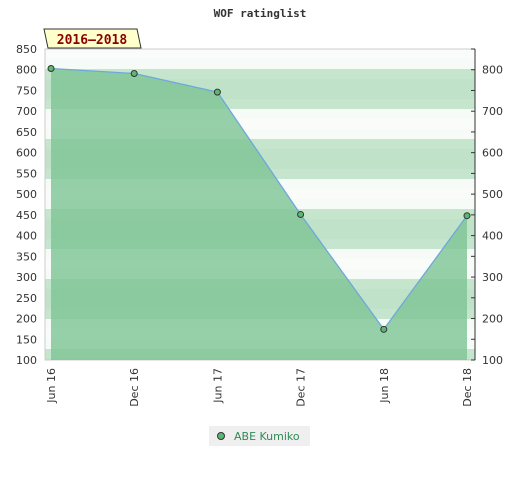  What do you see at coordinates (260, 13) in the screenshot?
I see `chart-title: WOF ratinglist` at bounding box center [260, 13].